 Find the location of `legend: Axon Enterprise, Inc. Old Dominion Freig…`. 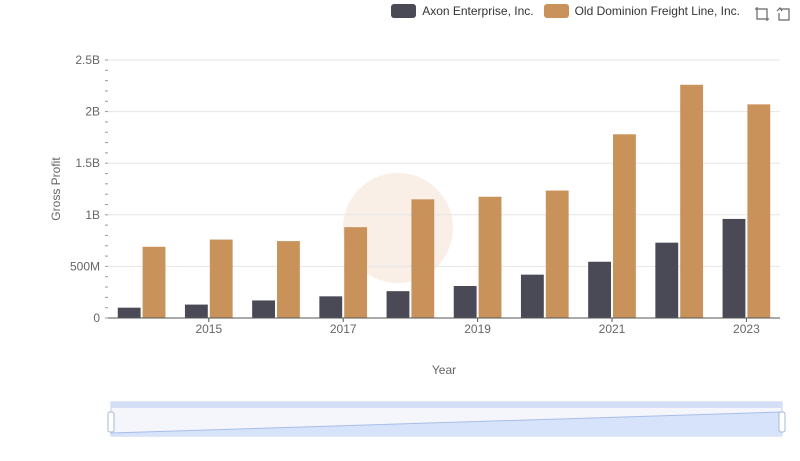

legend: Axon Enterprise, Inc. Old Dominion Freig… is located at coordinates (565, 11).